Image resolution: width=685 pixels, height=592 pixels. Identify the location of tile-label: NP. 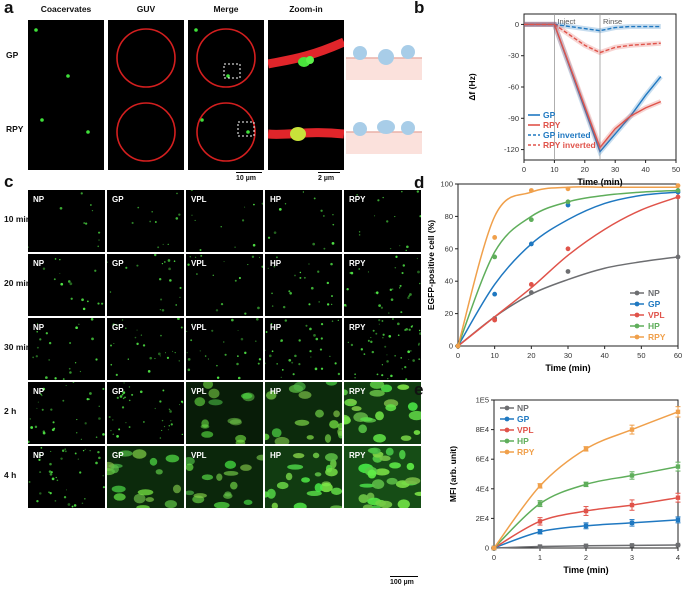
(39, 455).